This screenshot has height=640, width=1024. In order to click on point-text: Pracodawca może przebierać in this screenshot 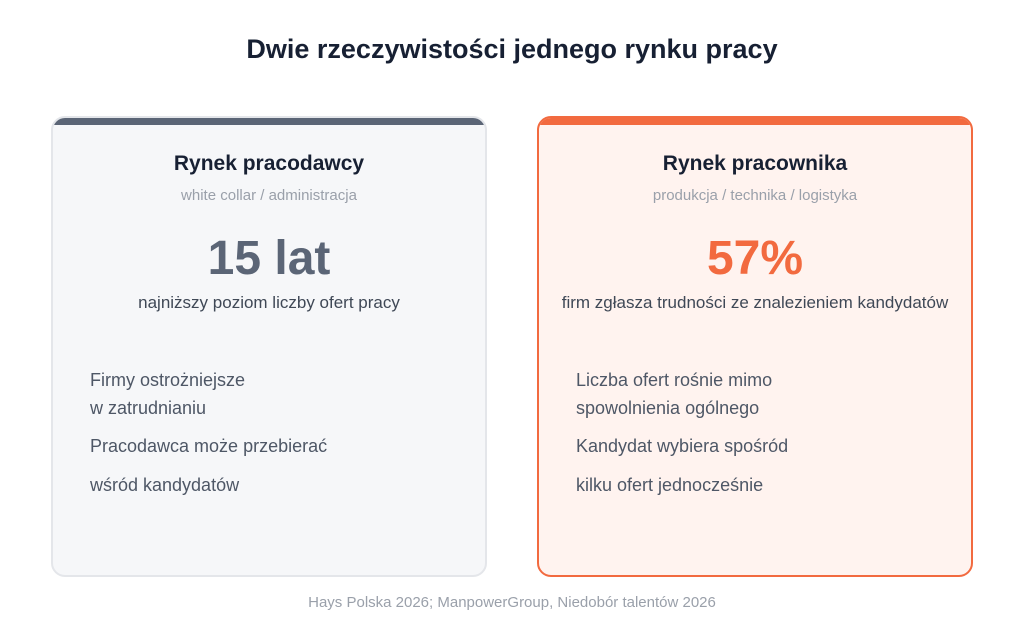, I will do `click(209, 446)`.